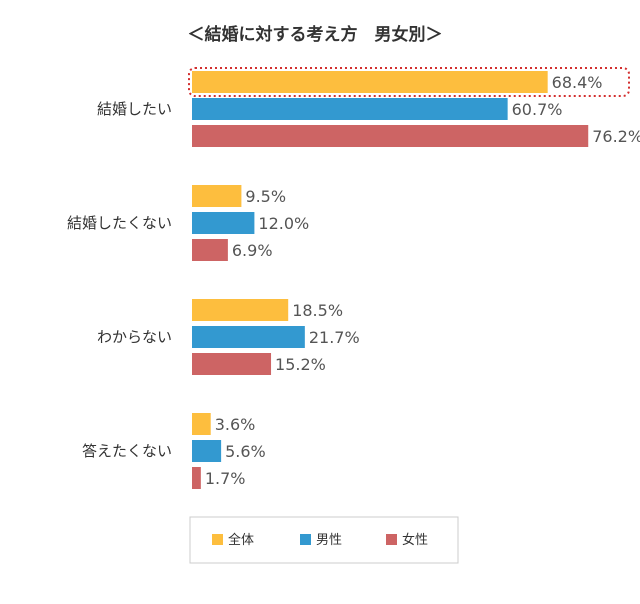 This screenshot has height=604, width=640. I want to click on legend: 全体 男性 女性, so click(324, 540).